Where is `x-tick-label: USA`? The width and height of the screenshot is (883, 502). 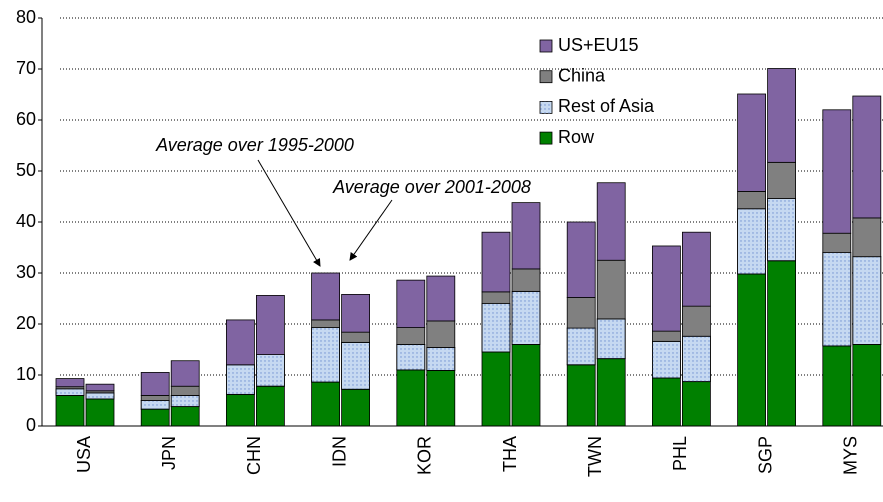
x-tick-label: USA is located at coordinates (84, 454).